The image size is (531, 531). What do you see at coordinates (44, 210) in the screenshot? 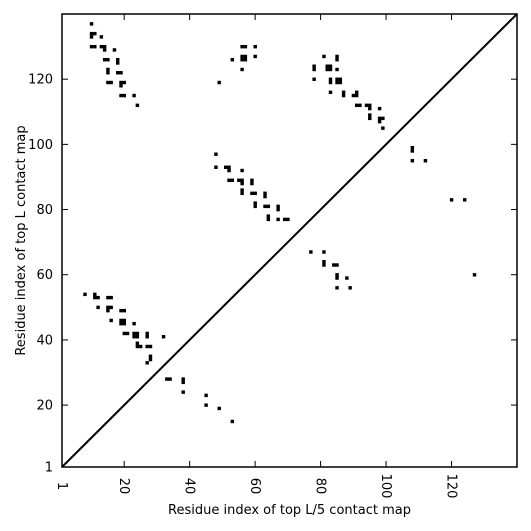
I see `y-tick-label: 80` at bounding box center [44, 210].